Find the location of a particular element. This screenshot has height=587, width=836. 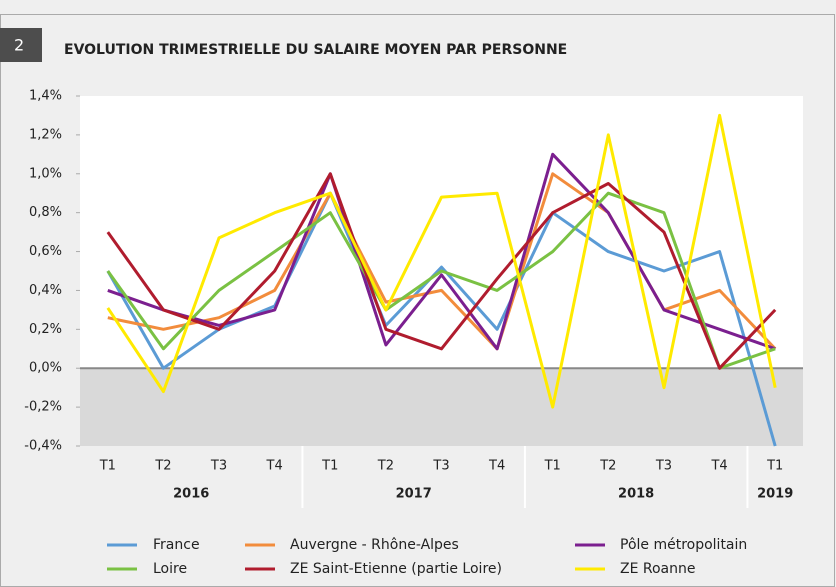

group-label: 2018 is located at coordinates (636, 494).